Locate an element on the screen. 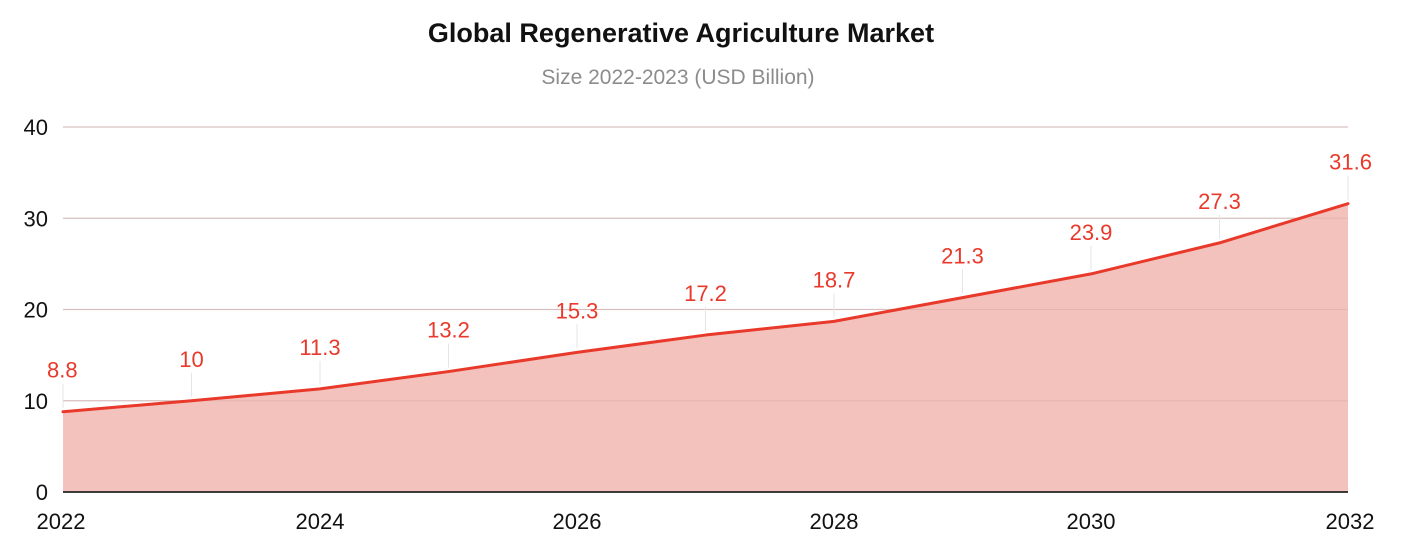 The image size is (1403, 560). data-label-2026: 15.3 is located at coordinates (577, 310).